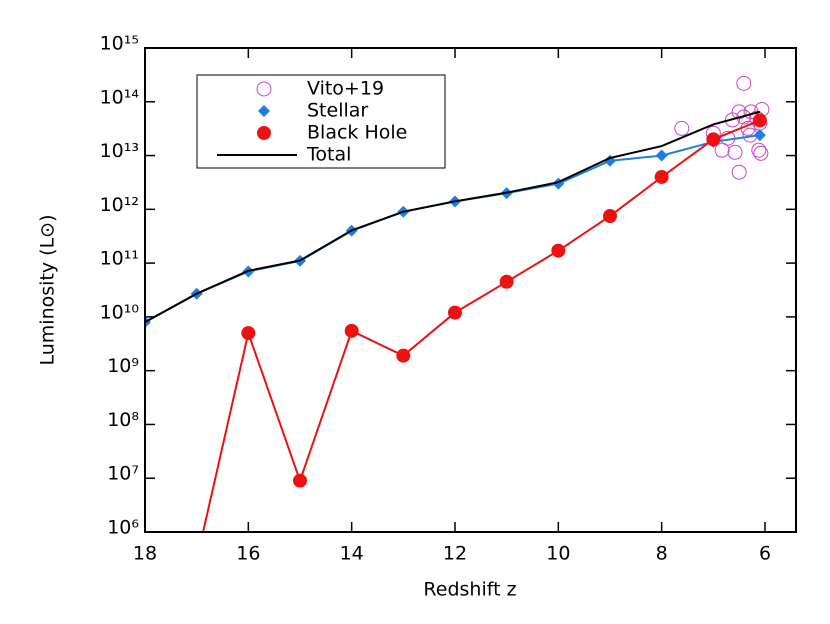 The height and width of the screenshot is (624, 830). Describe the element at coordinates (123, 420) in the screenshot. I see `y-tick-label: 10⁸` at that location.